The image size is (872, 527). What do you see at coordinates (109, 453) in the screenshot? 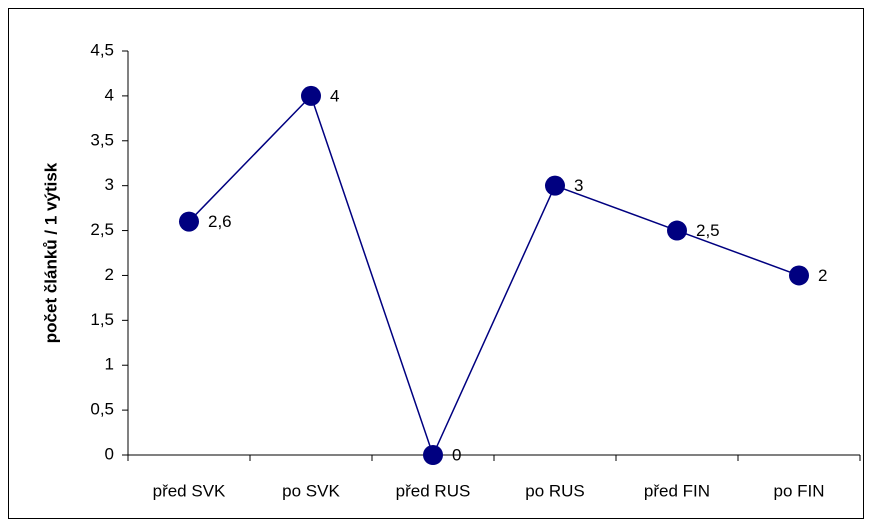
I see `y-tick-label: 0` at bounding box center [109, 453].